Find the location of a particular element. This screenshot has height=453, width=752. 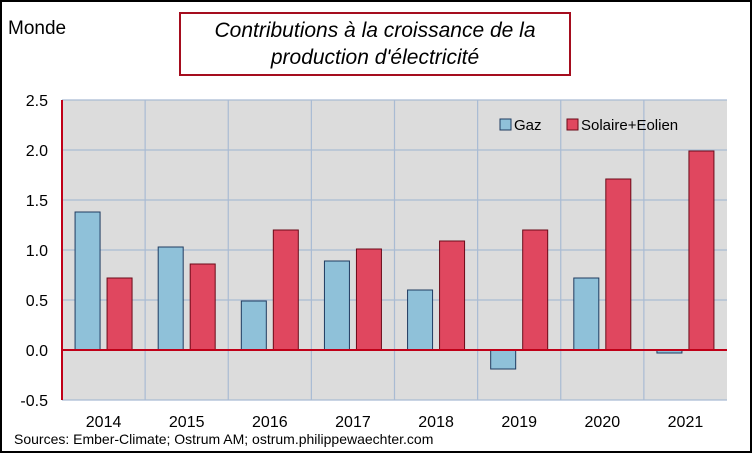

region-label: Monde is located at coordinates (37, 28).